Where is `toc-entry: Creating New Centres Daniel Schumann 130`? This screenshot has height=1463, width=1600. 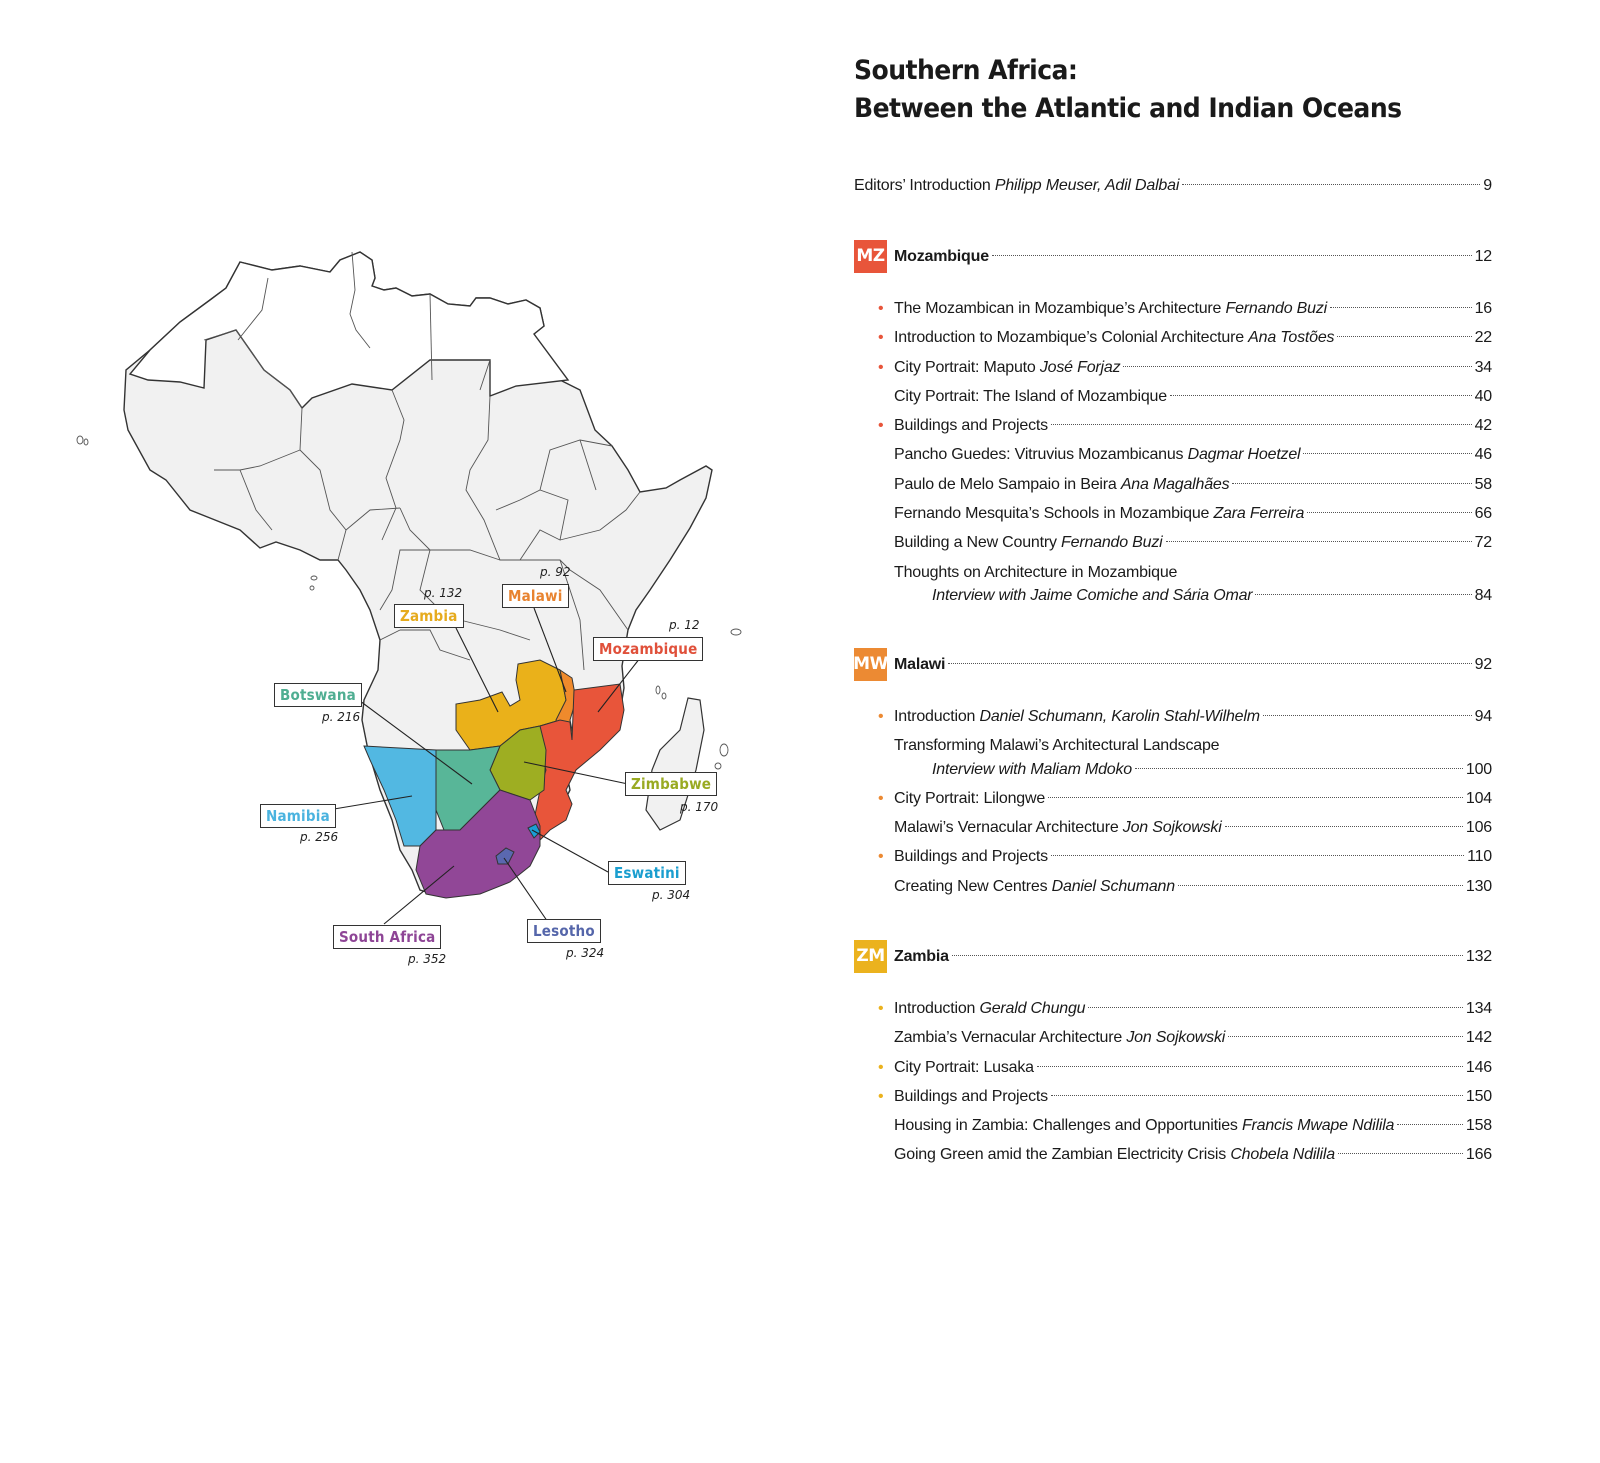
toc-entry: Creating New Centres Daniel Schumann 130 is located at coordinates (1193, 886).